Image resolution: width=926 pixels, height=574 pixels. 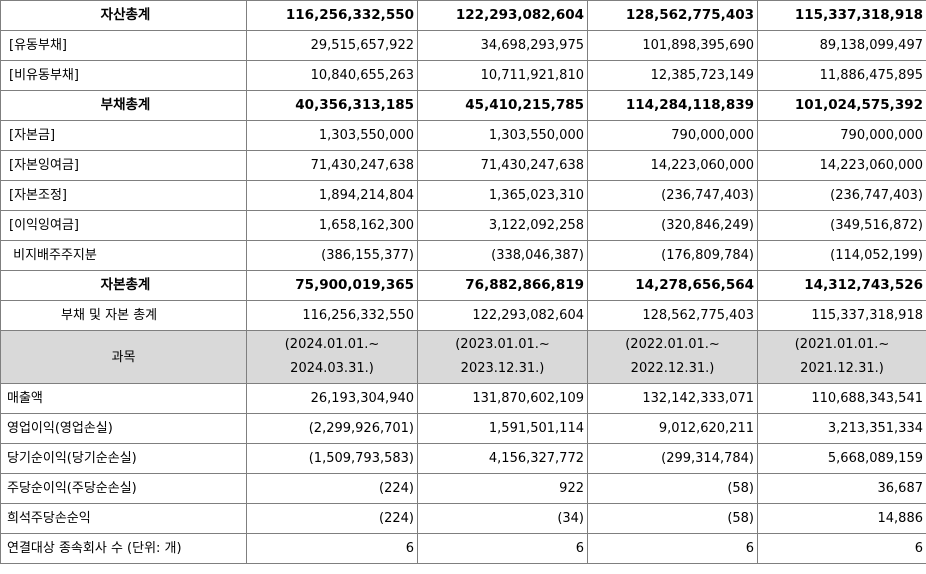 What do you see at coordinates (672, 368) in the screenshot?
I see `period-end: 2022.12.31.)` at bounding box center [672, 368].